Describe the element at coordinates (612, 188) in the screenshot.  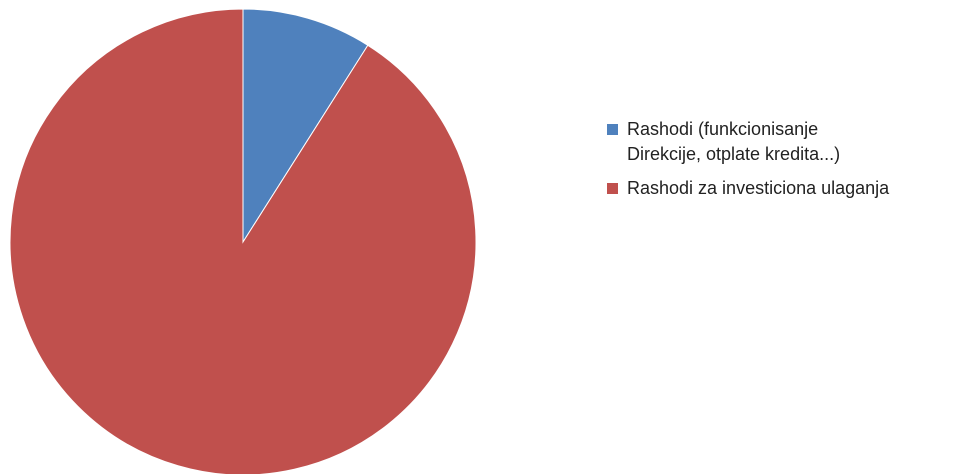
I see `legend-swatch-red` at that location.